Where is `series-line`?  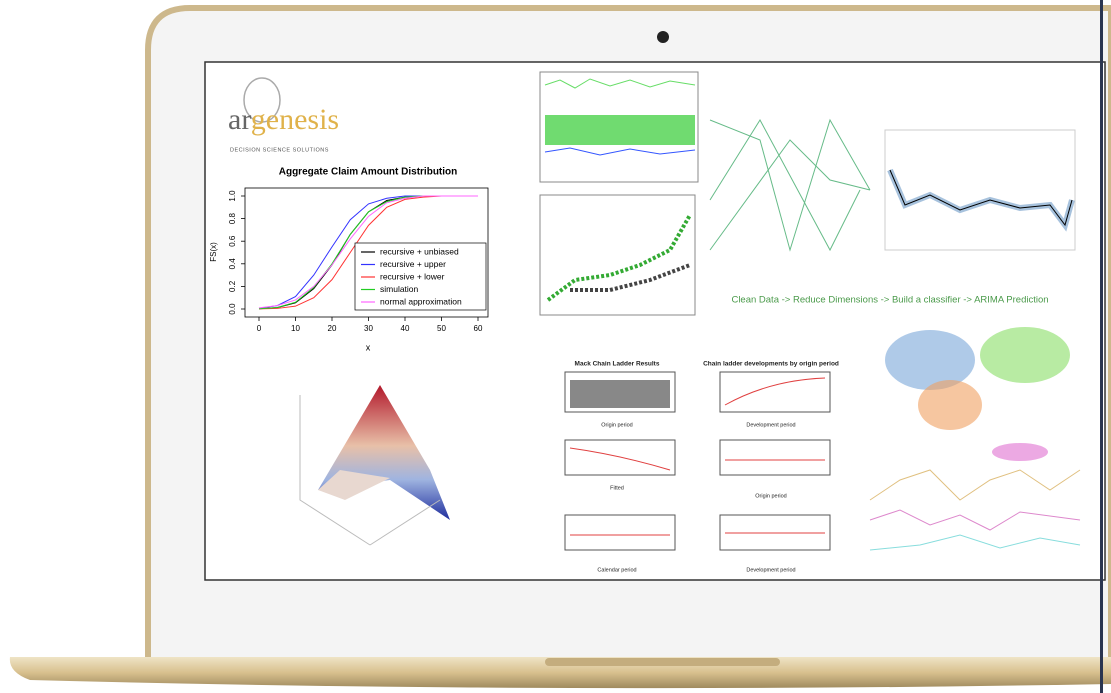
series-line is located at coordinates (368, 252).